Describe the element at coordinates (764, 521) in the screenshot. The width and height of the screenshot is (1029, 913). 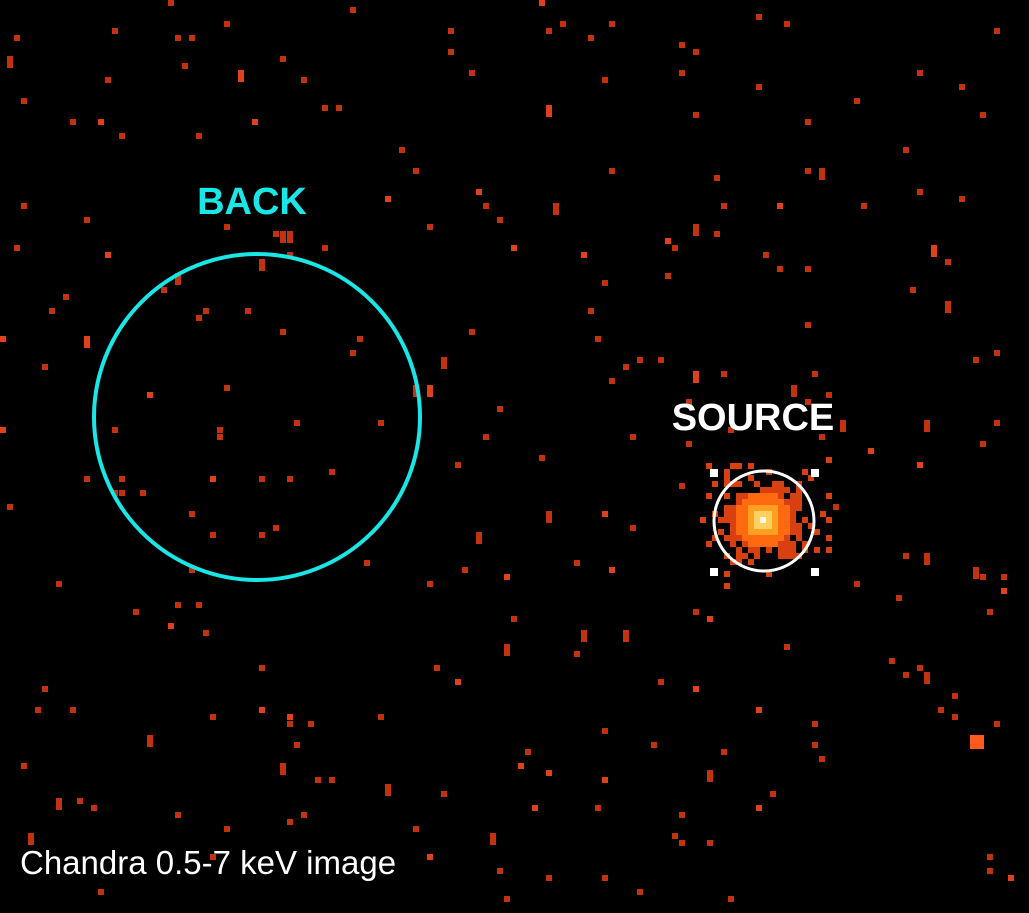
I see `source-region` at that location.